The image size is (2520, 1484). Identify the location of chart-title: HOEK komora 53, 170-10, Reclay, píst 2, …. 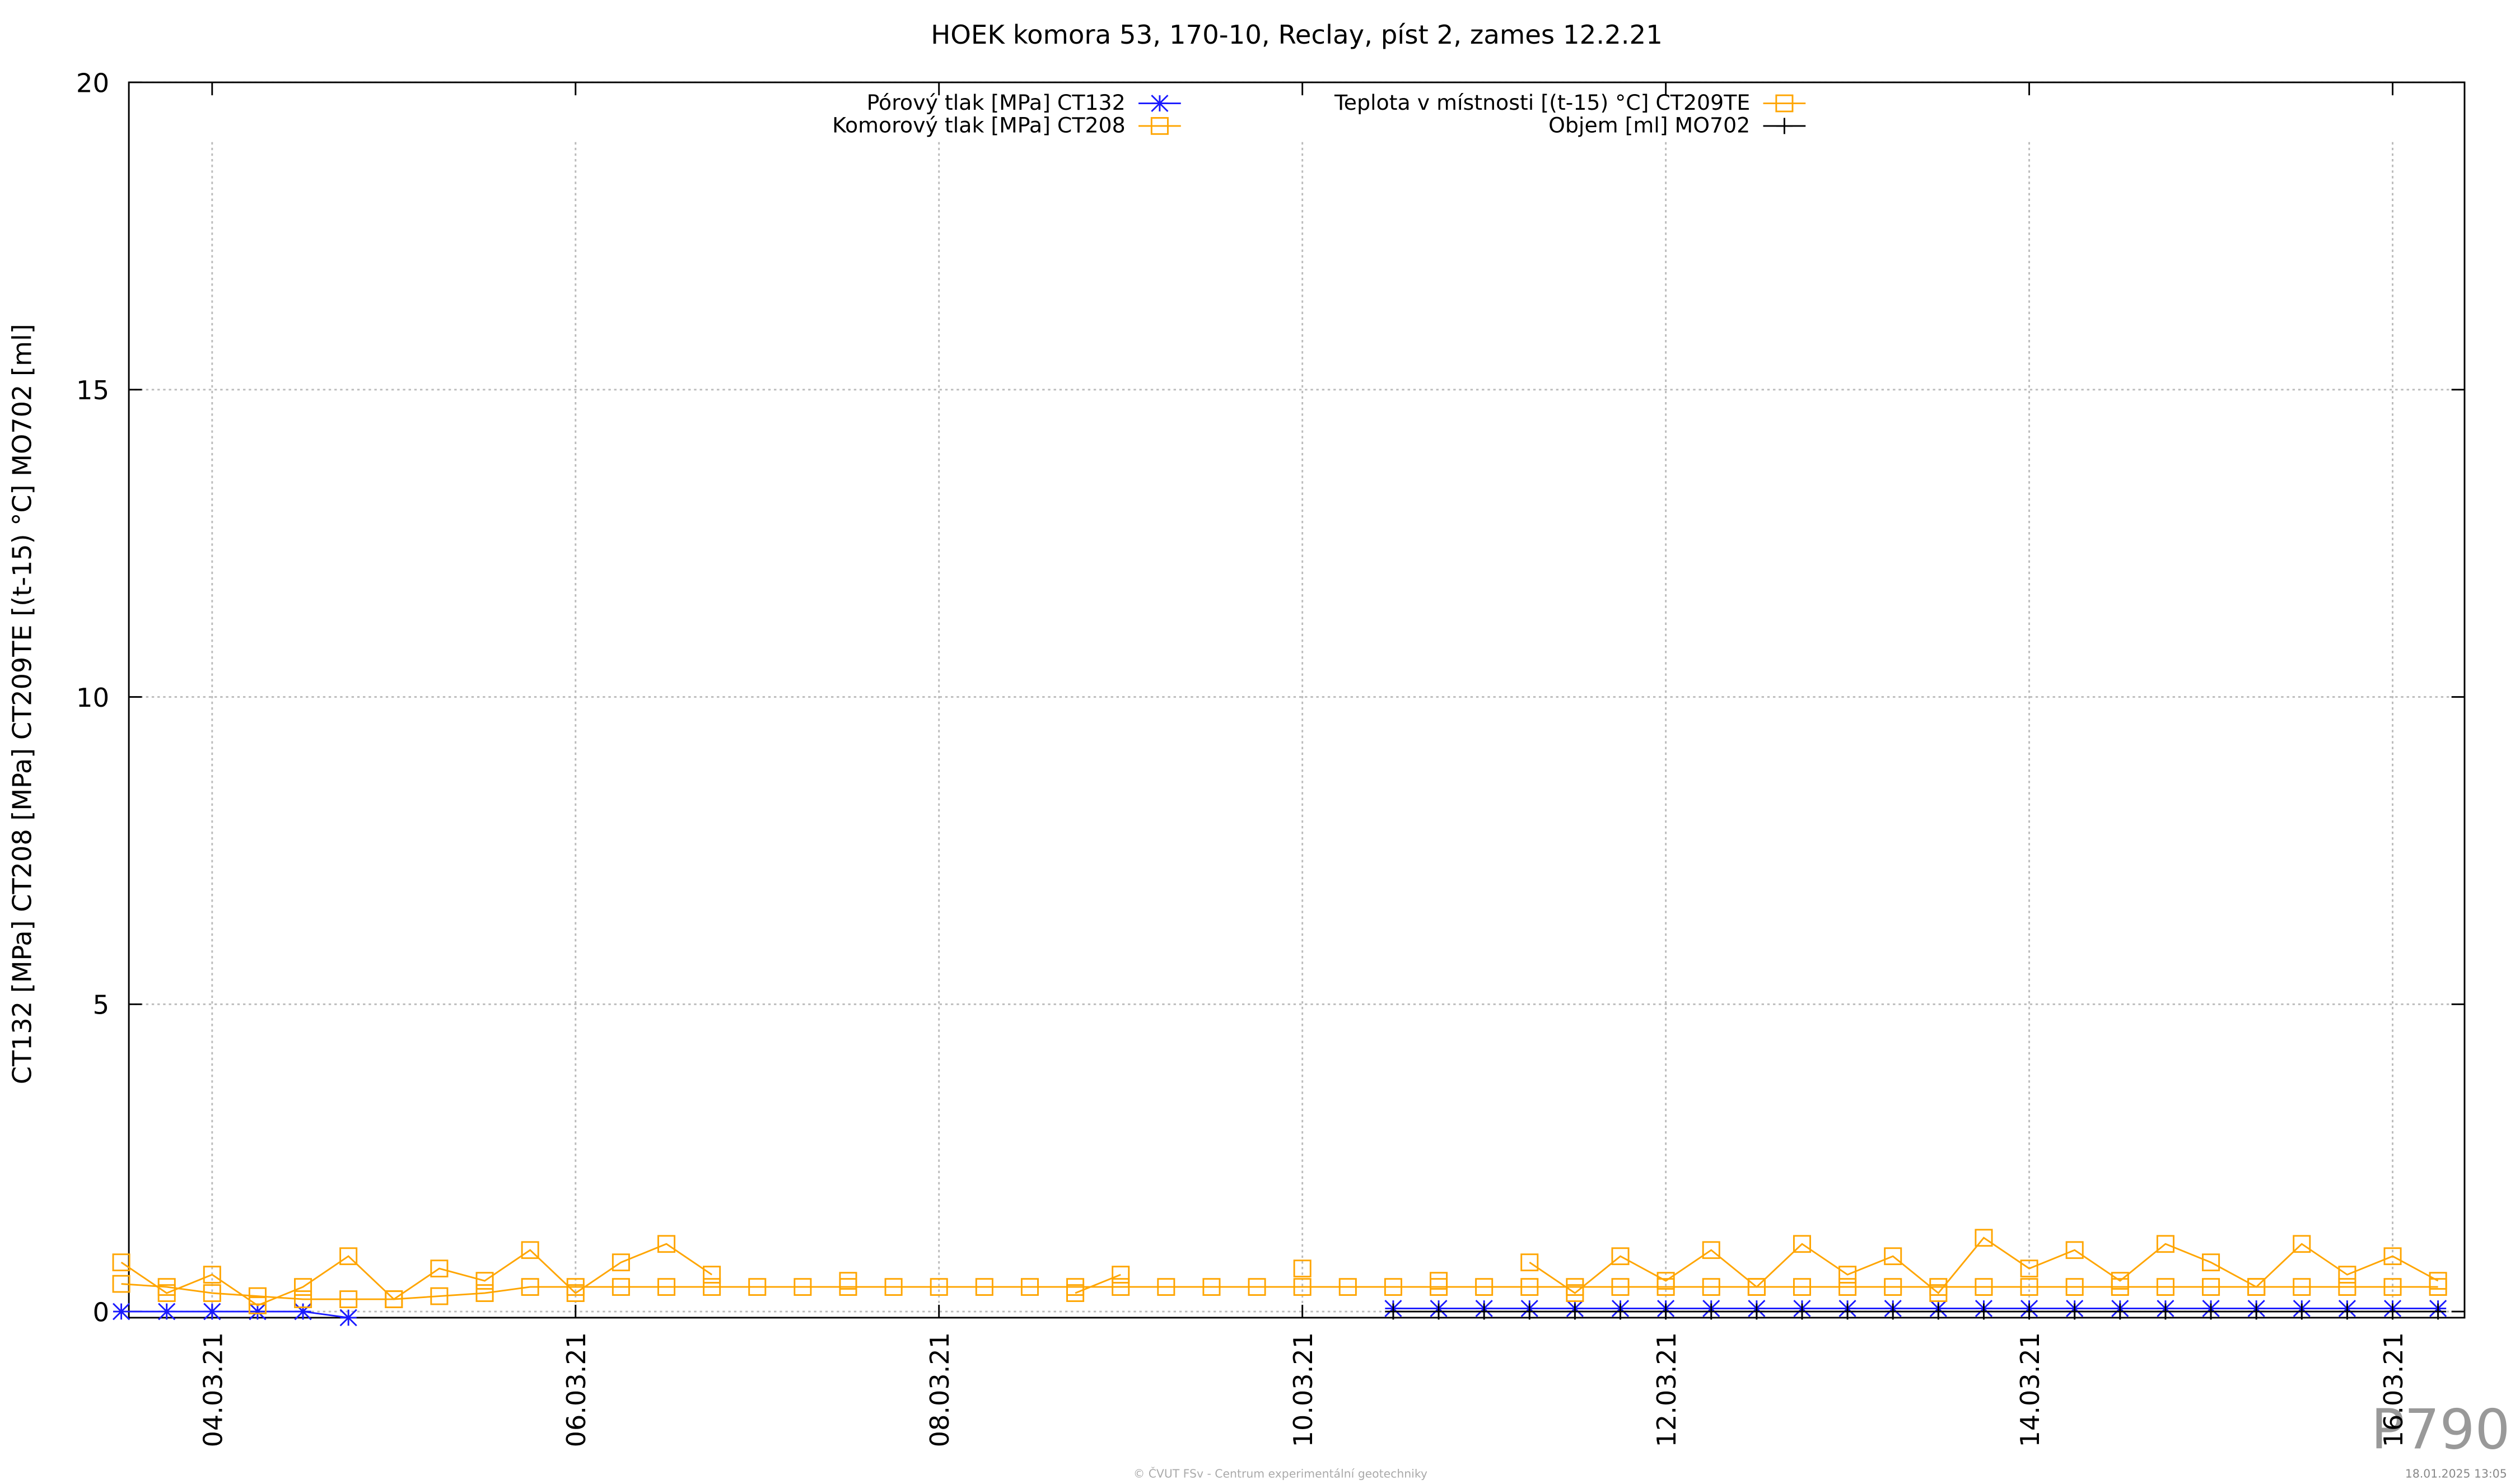
(1297, 35).